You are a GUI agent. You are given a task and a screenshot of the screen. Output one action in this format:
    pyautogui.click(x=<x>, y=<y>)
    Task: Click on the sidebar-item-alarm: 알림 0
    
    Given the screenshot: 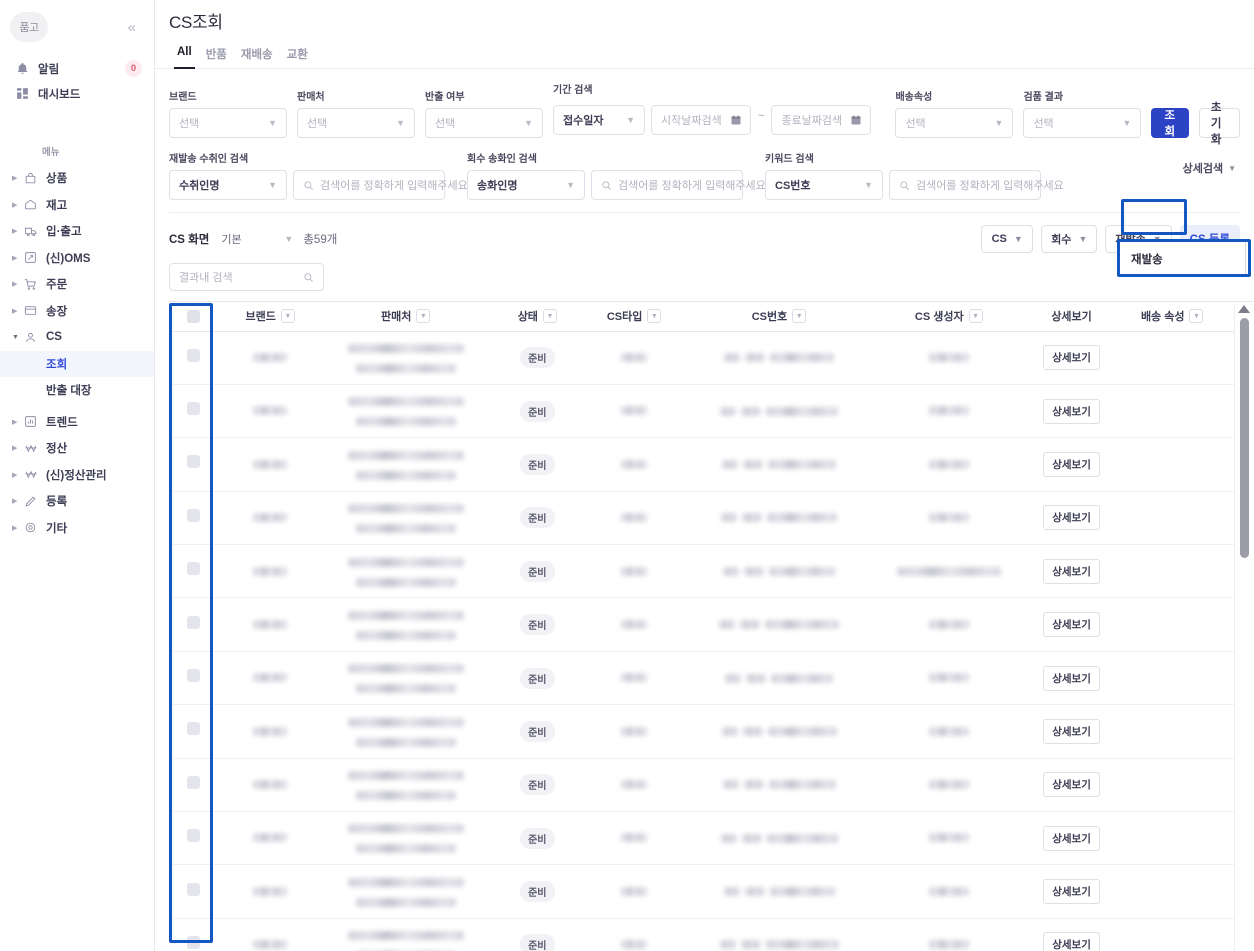 What is the action you would take?
    pyautogui.click(x=77, y=68)
    